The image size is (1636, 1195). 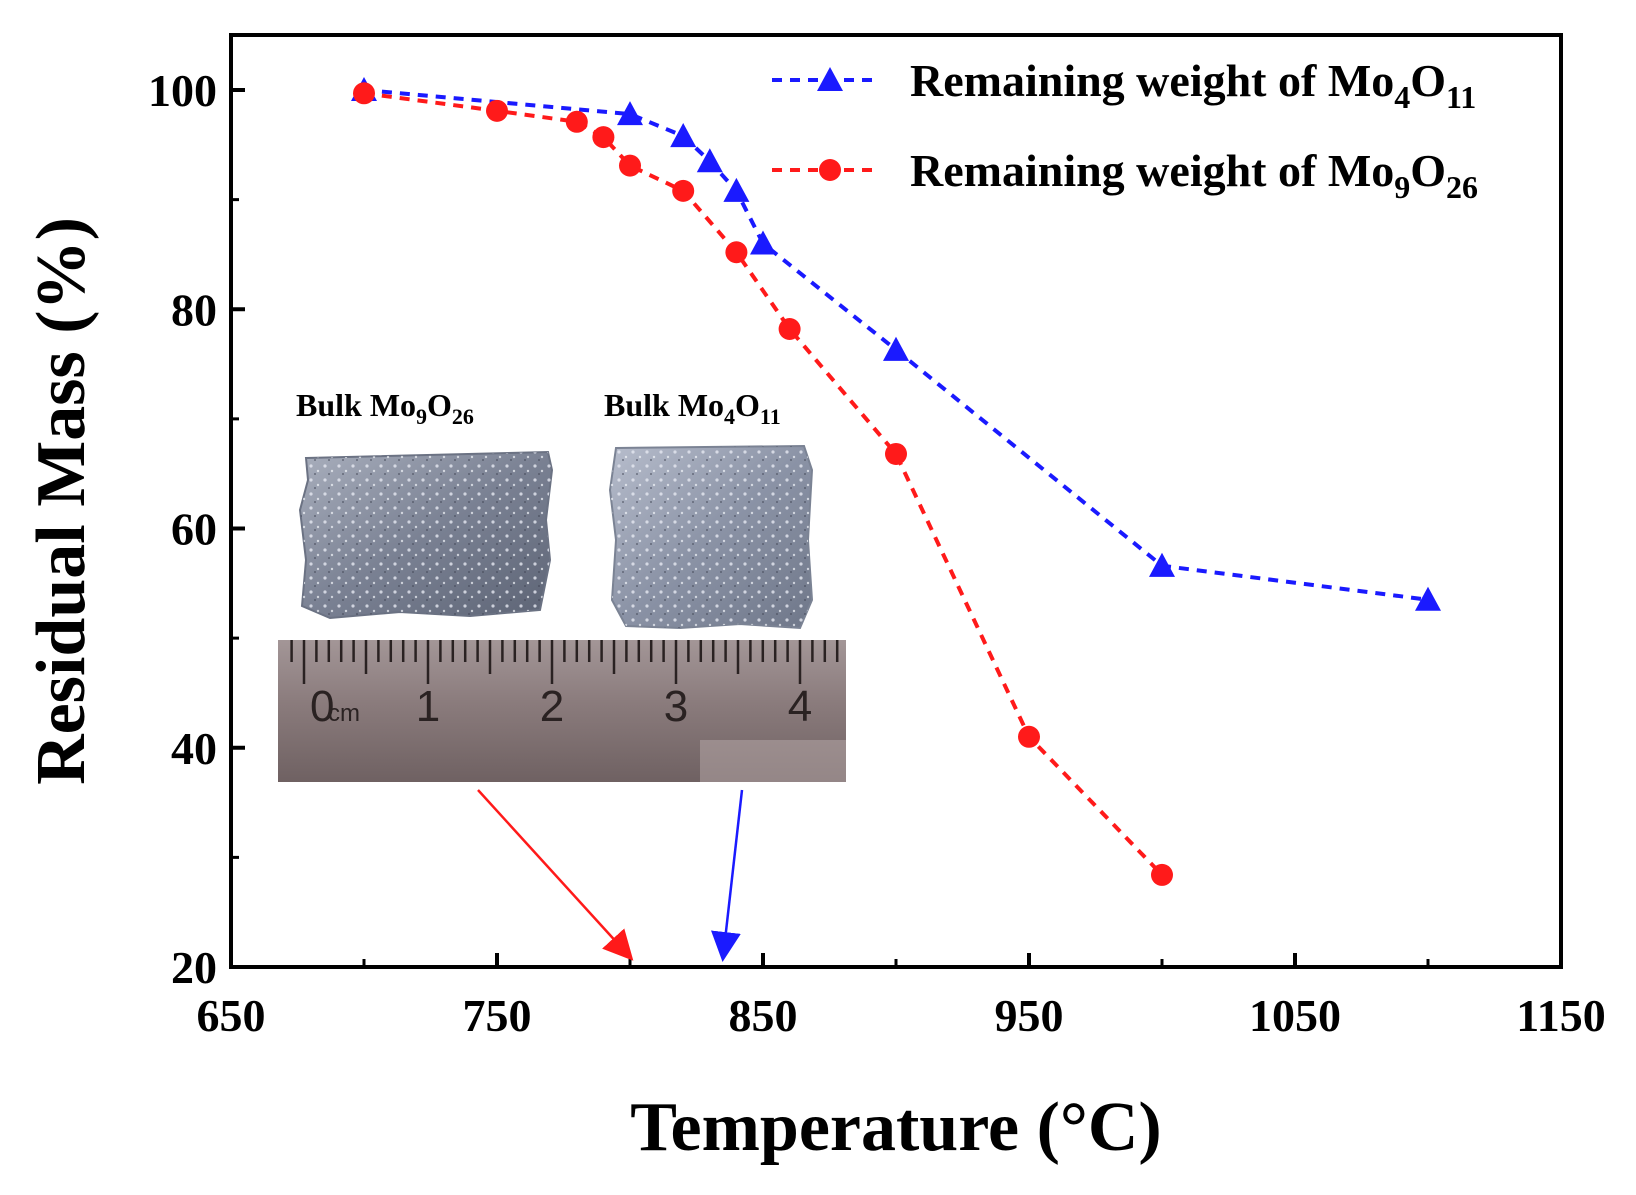 What do you see at coordinates (896, 1127) in the screenshot?
I see `x-axis-title: Temperature (°C)` at bounding box center [896, 1127].